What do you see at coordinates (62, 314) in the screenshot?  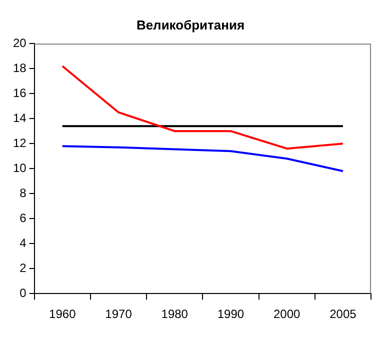 I see `x-tick-label: 1960` at bounding box center [62, 314].